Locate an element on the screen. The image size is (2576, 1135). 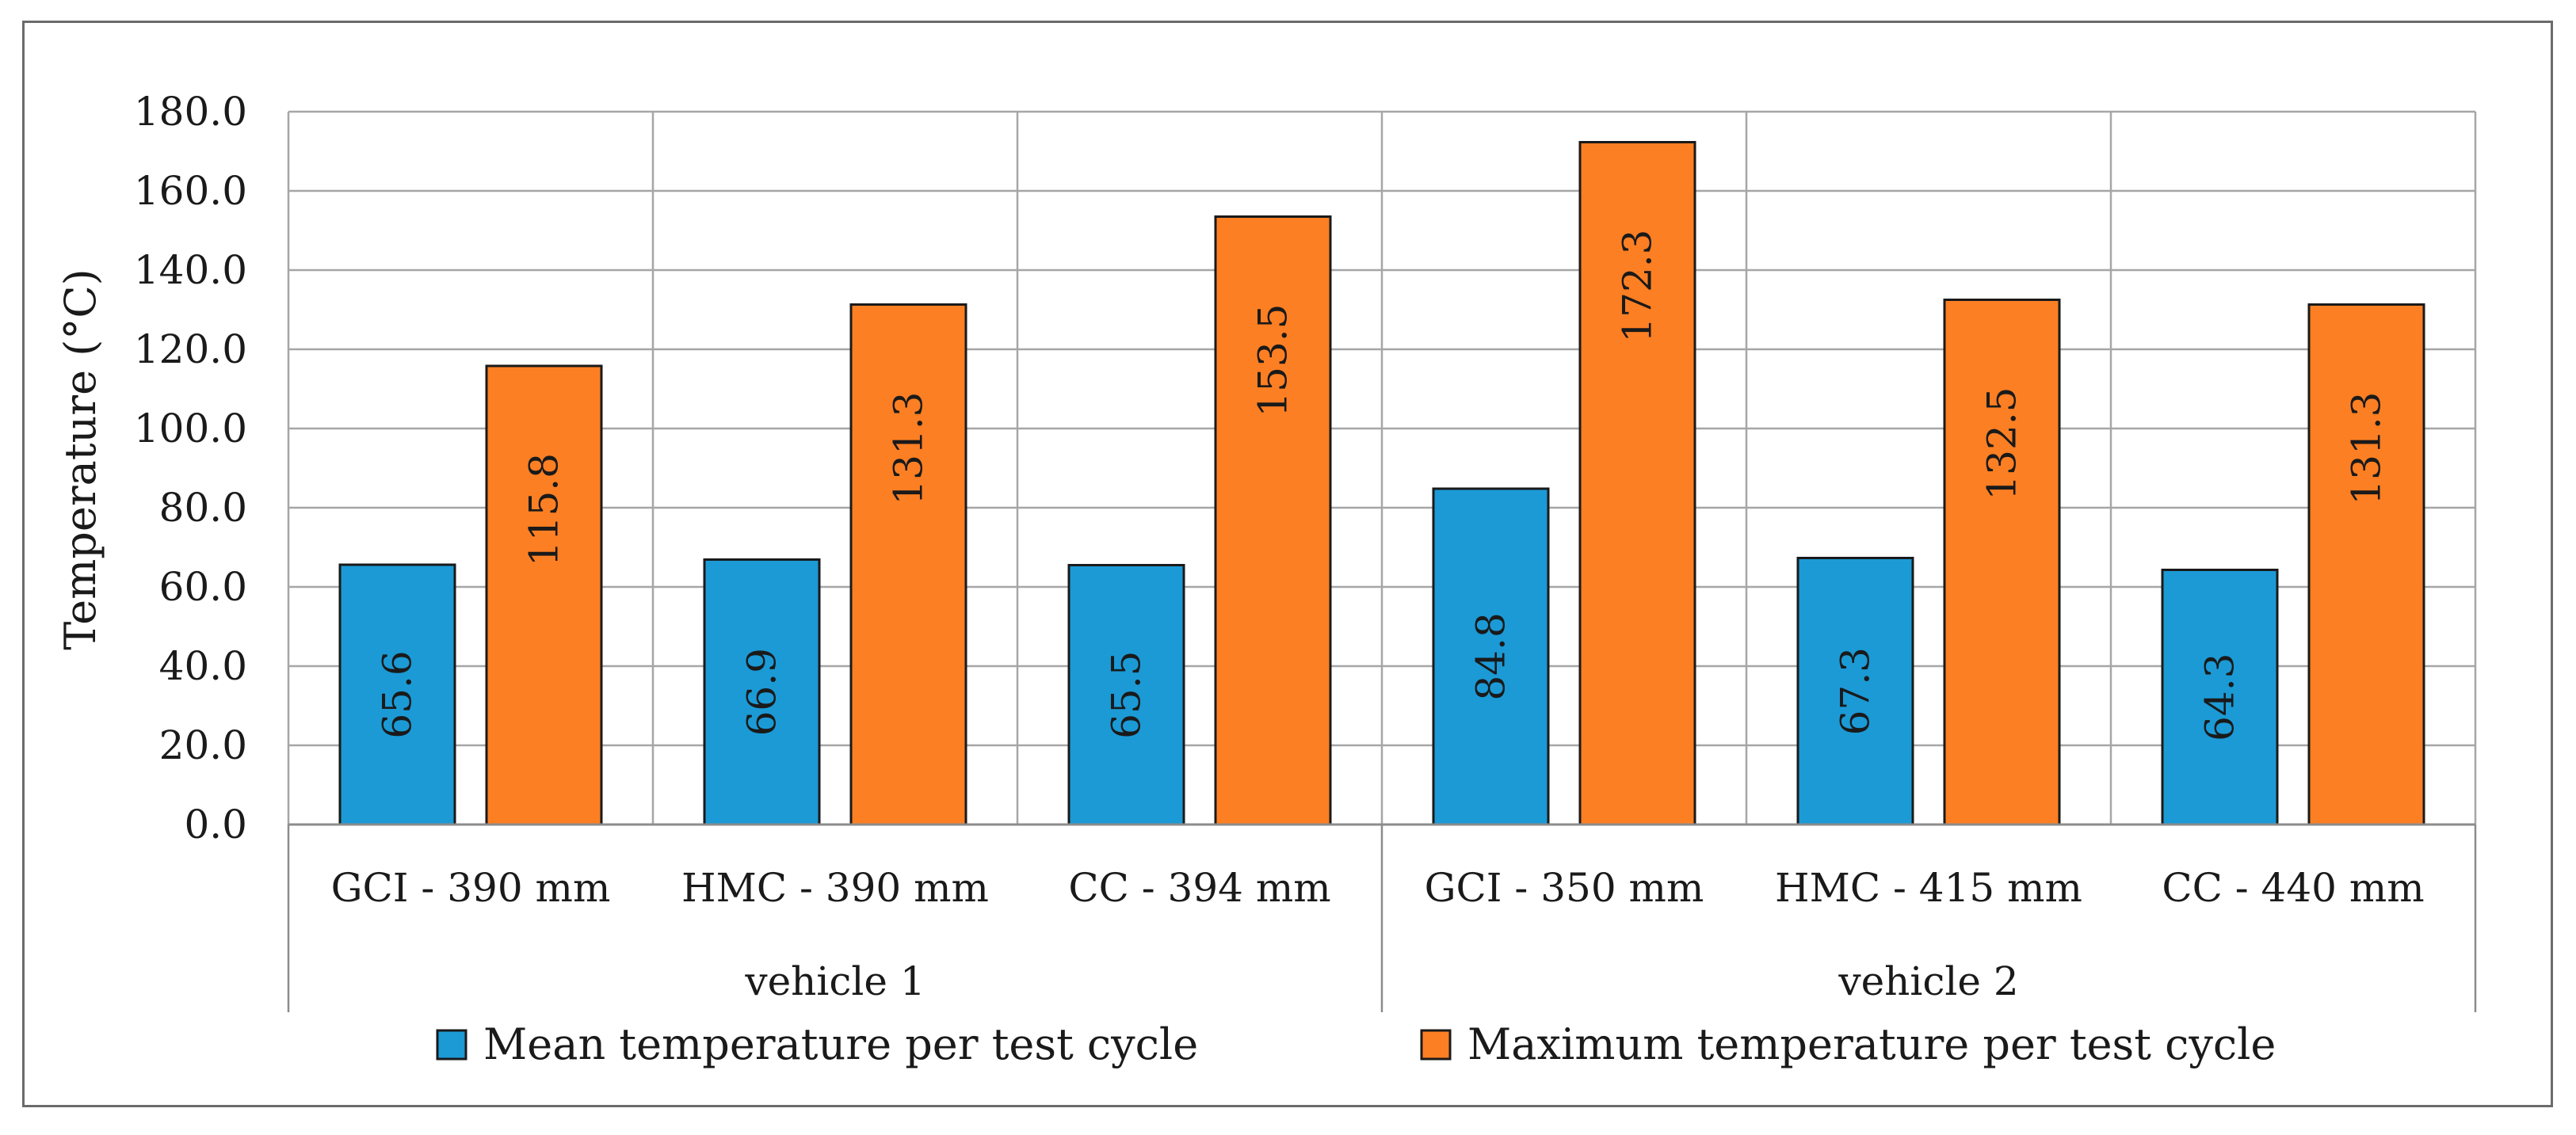
legend-label: Maximum temperature per test cycle is located at coordinates (1871, 1044).